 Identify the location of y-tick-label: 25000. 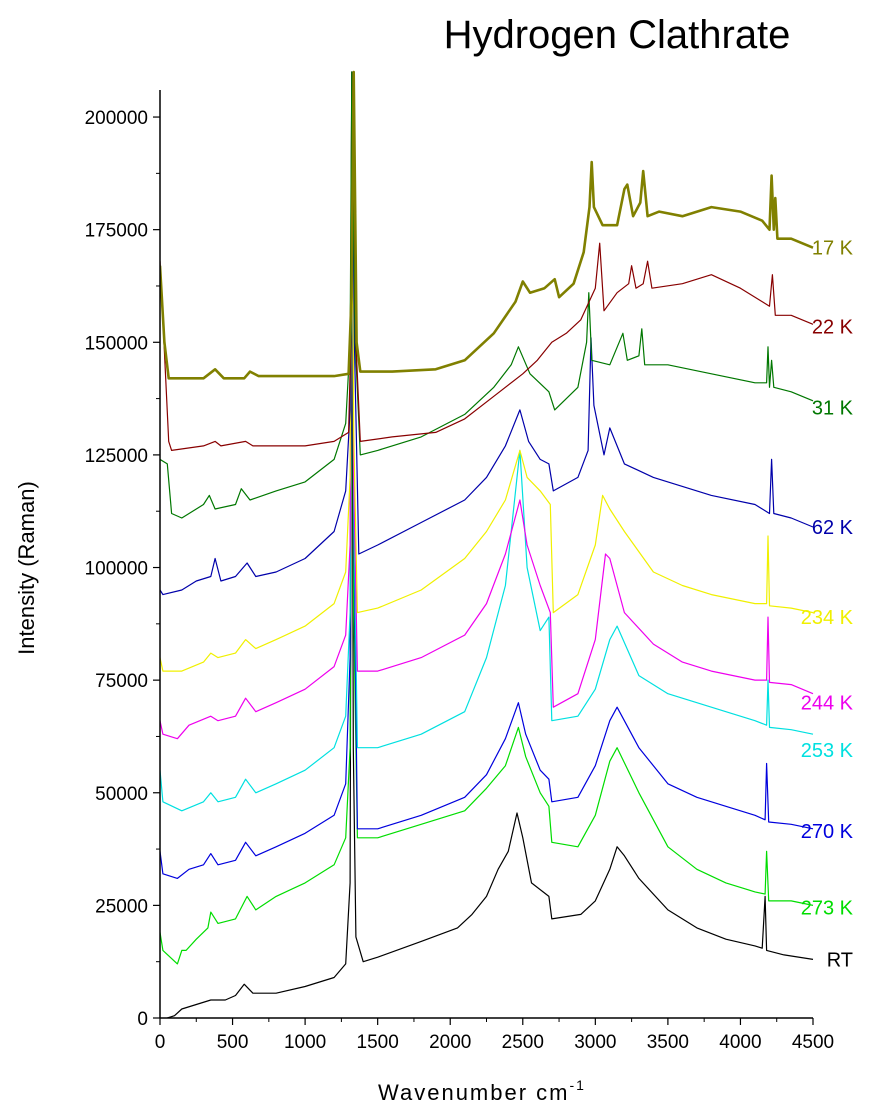
(121, 906).